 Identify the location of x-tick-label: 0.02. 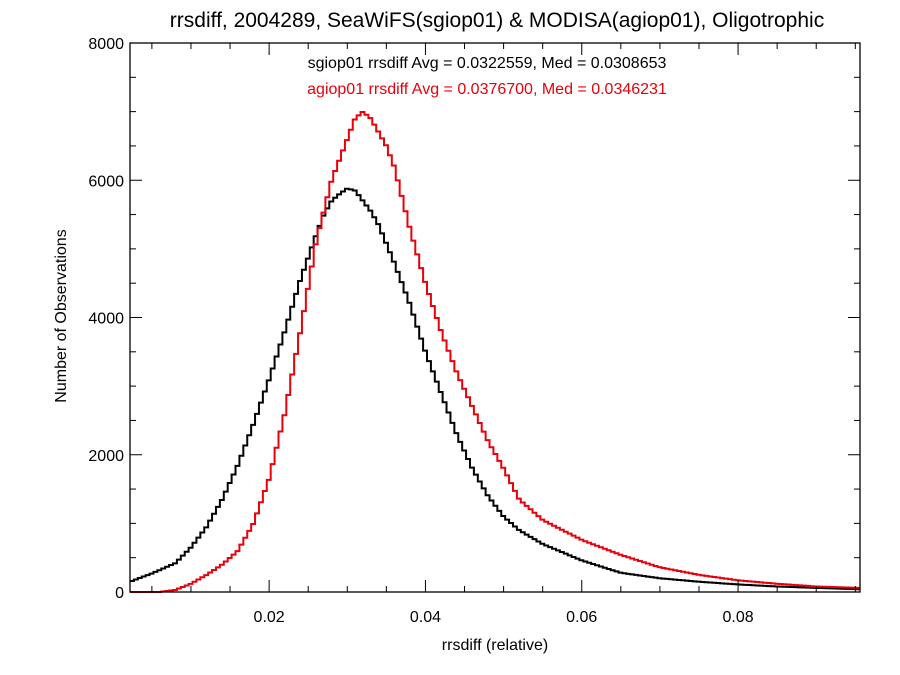
(269, 617).